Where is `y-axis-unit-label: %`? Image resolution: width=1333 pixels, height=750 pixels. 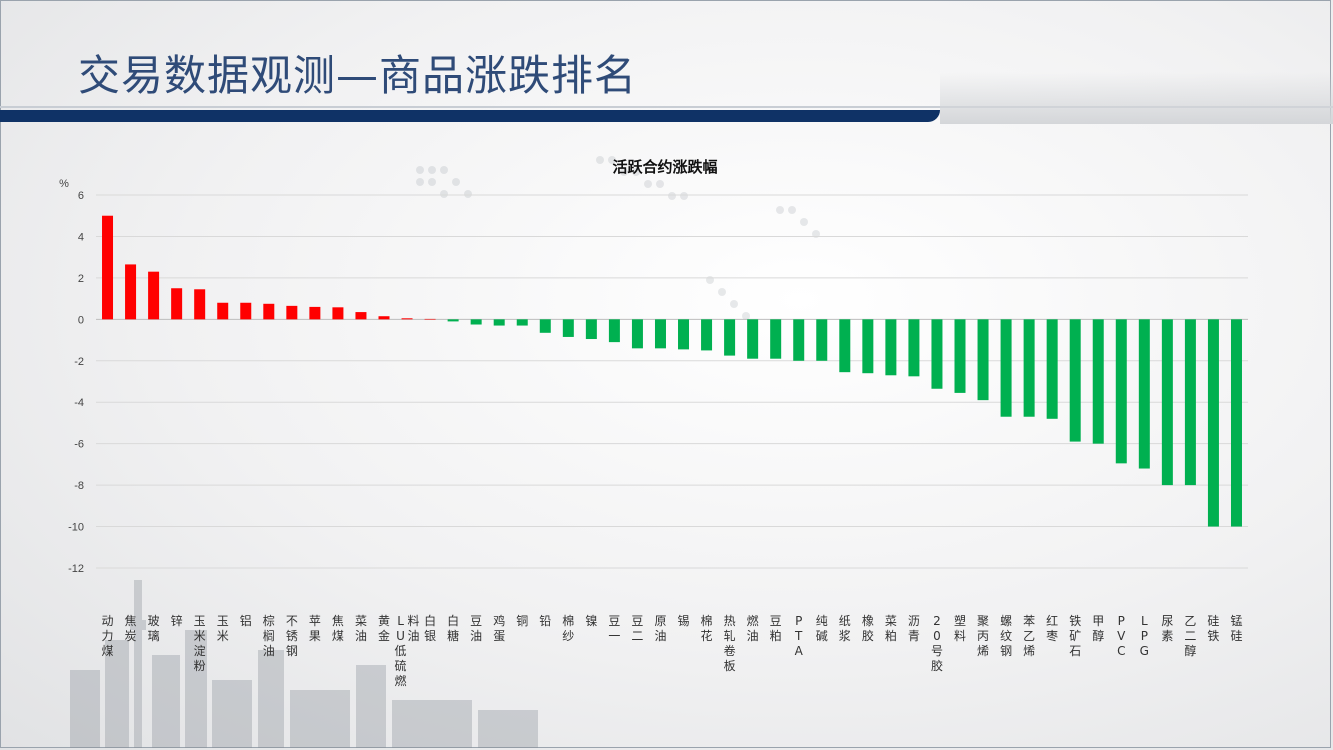
y-axis-unit-label: % is located at coordinates (64, 184).